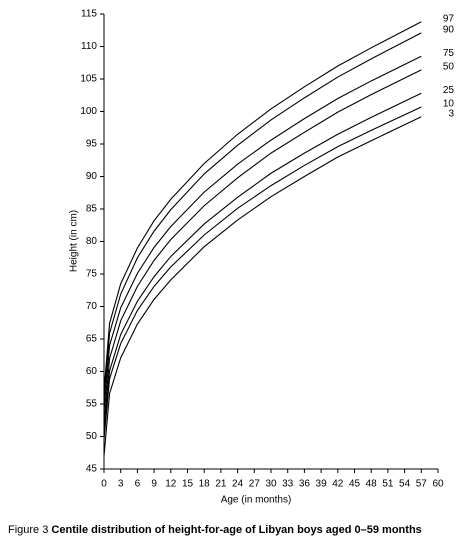  Describe the element at coordinates (205, 484) in the screenshot. I see `x-tick-label: 18` at that location.